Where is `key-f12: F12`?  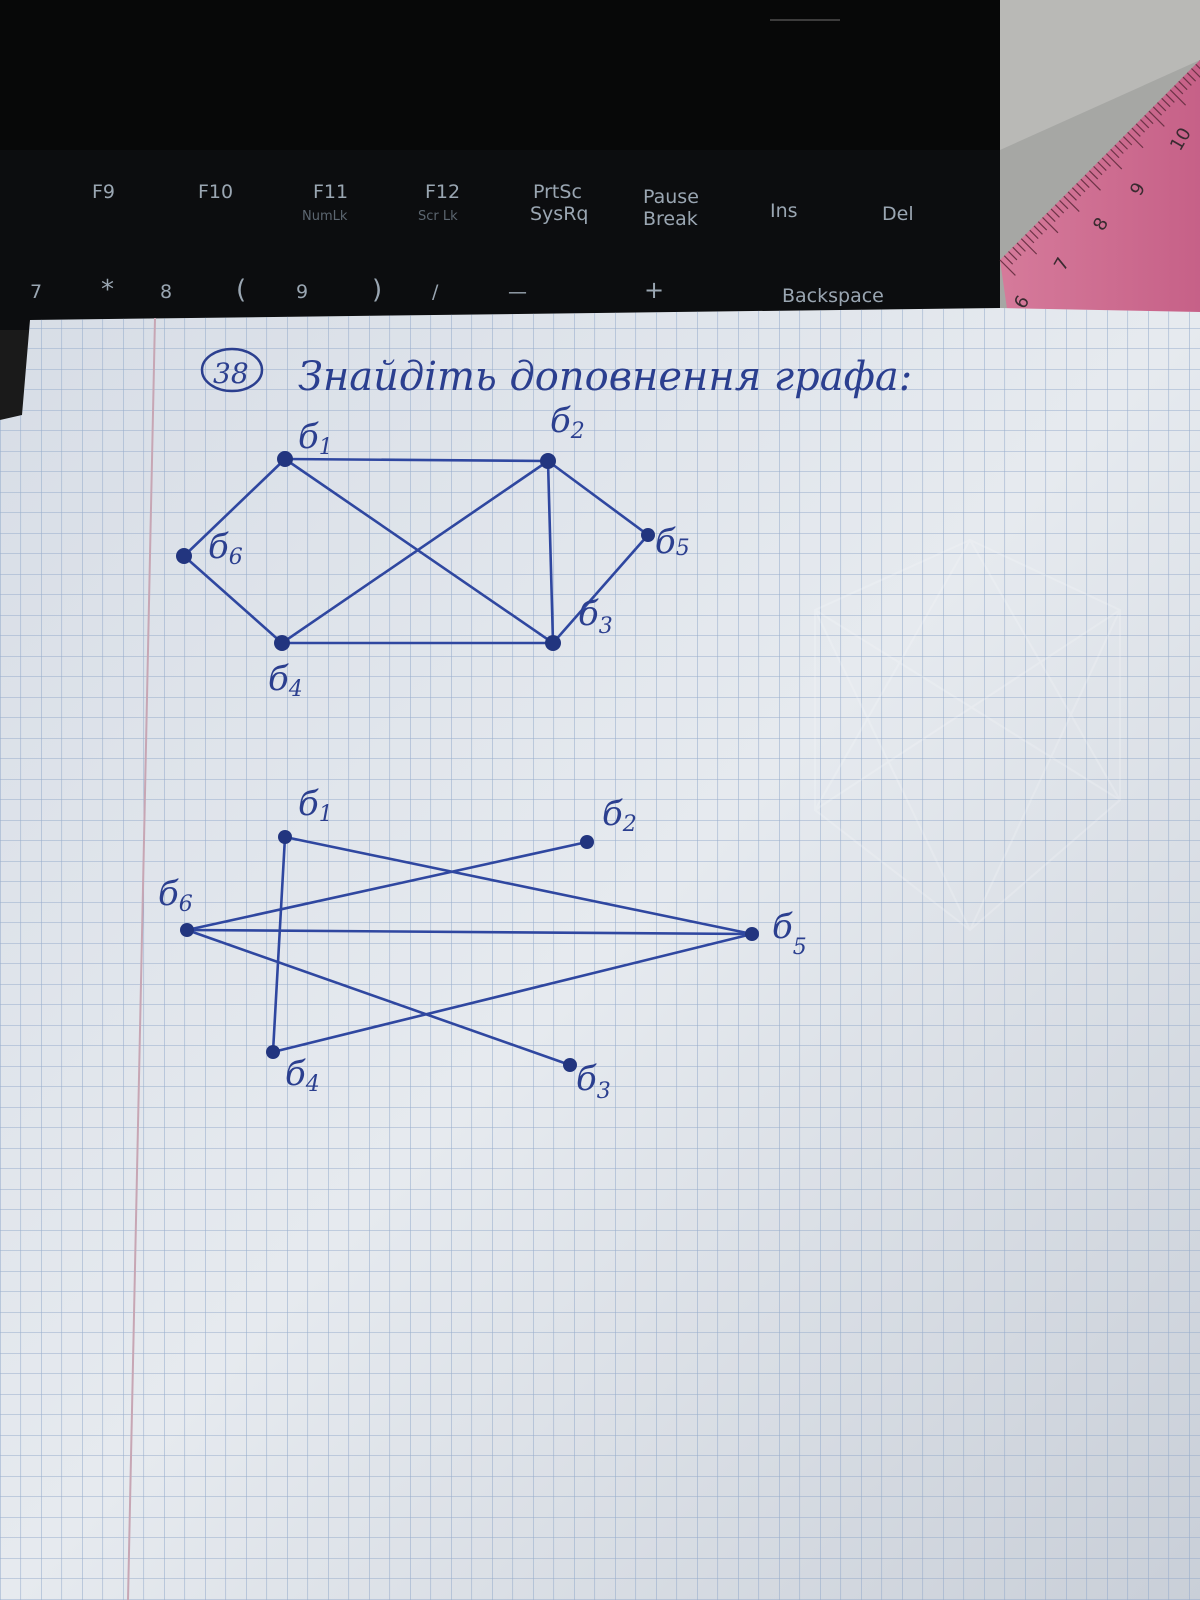 key-f12: F12 is located at coordinates (442, 192).